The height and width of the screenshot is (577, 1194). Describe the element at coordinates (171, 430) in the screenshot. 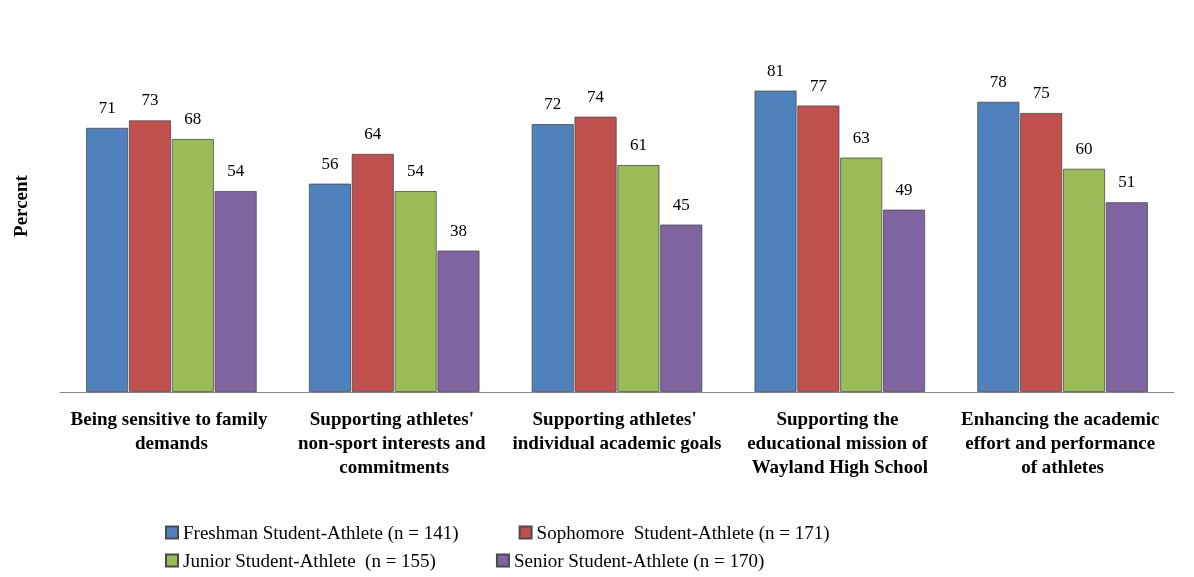

I see `x-tick-label: Being sensitive to family demands` at that location.